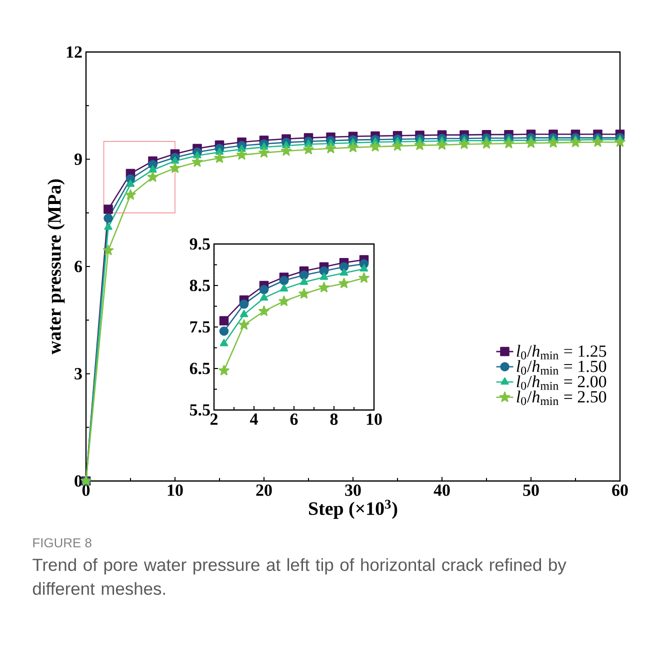  I want to click on y-tick-label: 6, so click(78, 266).